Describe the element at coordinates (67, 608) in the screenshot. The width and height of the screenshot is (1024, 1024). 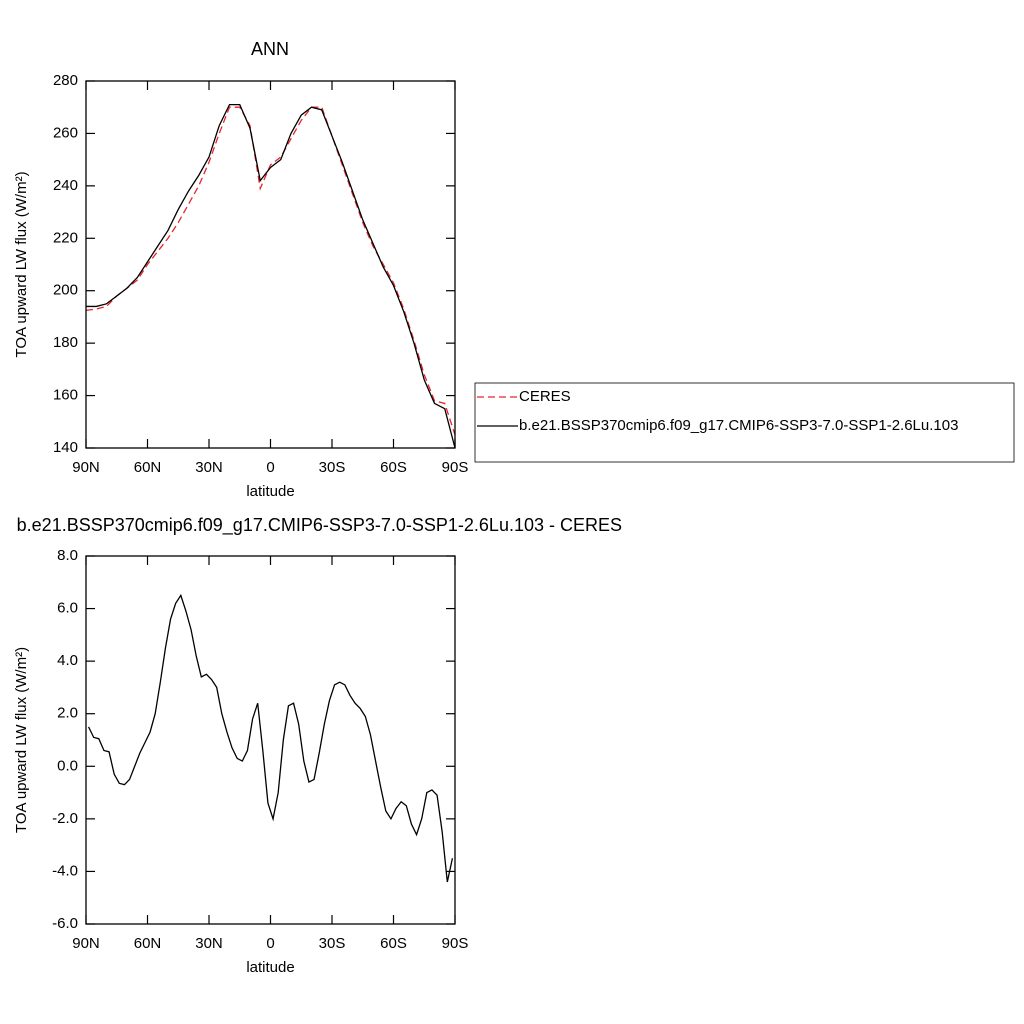
I see `y-tick-label: 6.0` at that location.